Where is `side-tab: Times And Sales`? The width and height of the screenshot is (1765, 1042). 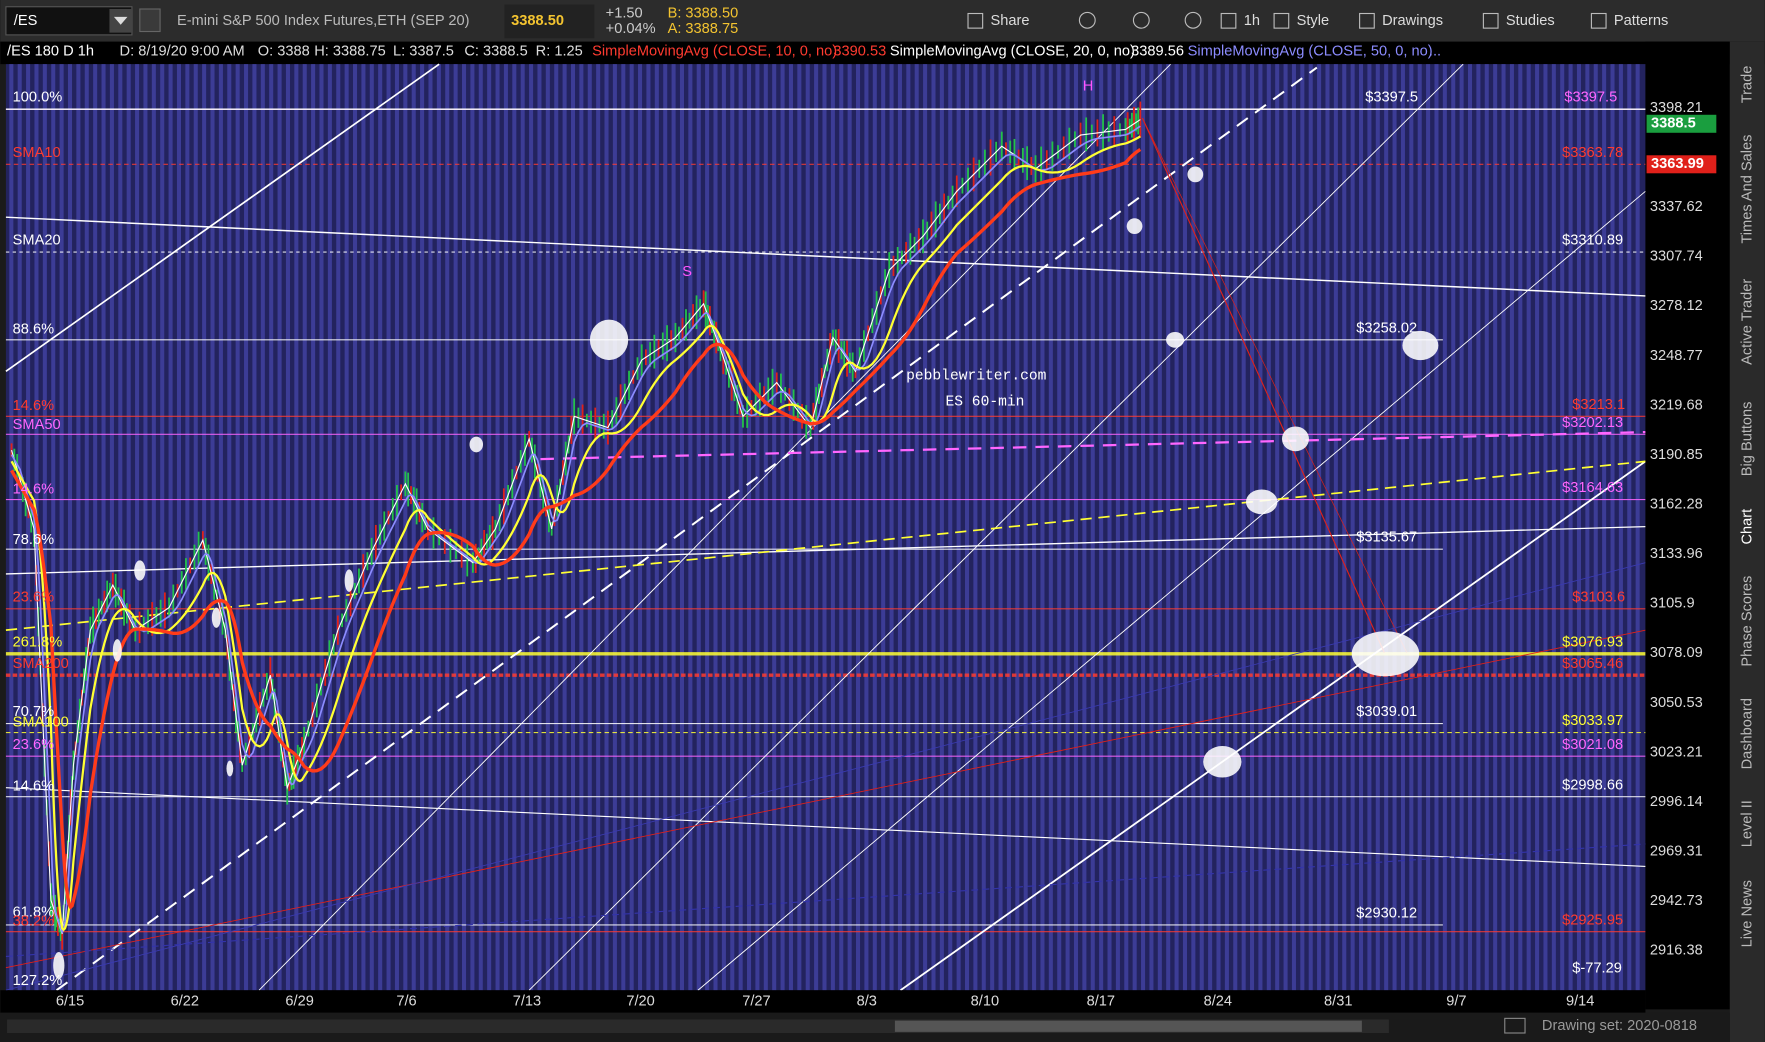 side-tab: Times And Sales is located at coordinates (1748, 189).